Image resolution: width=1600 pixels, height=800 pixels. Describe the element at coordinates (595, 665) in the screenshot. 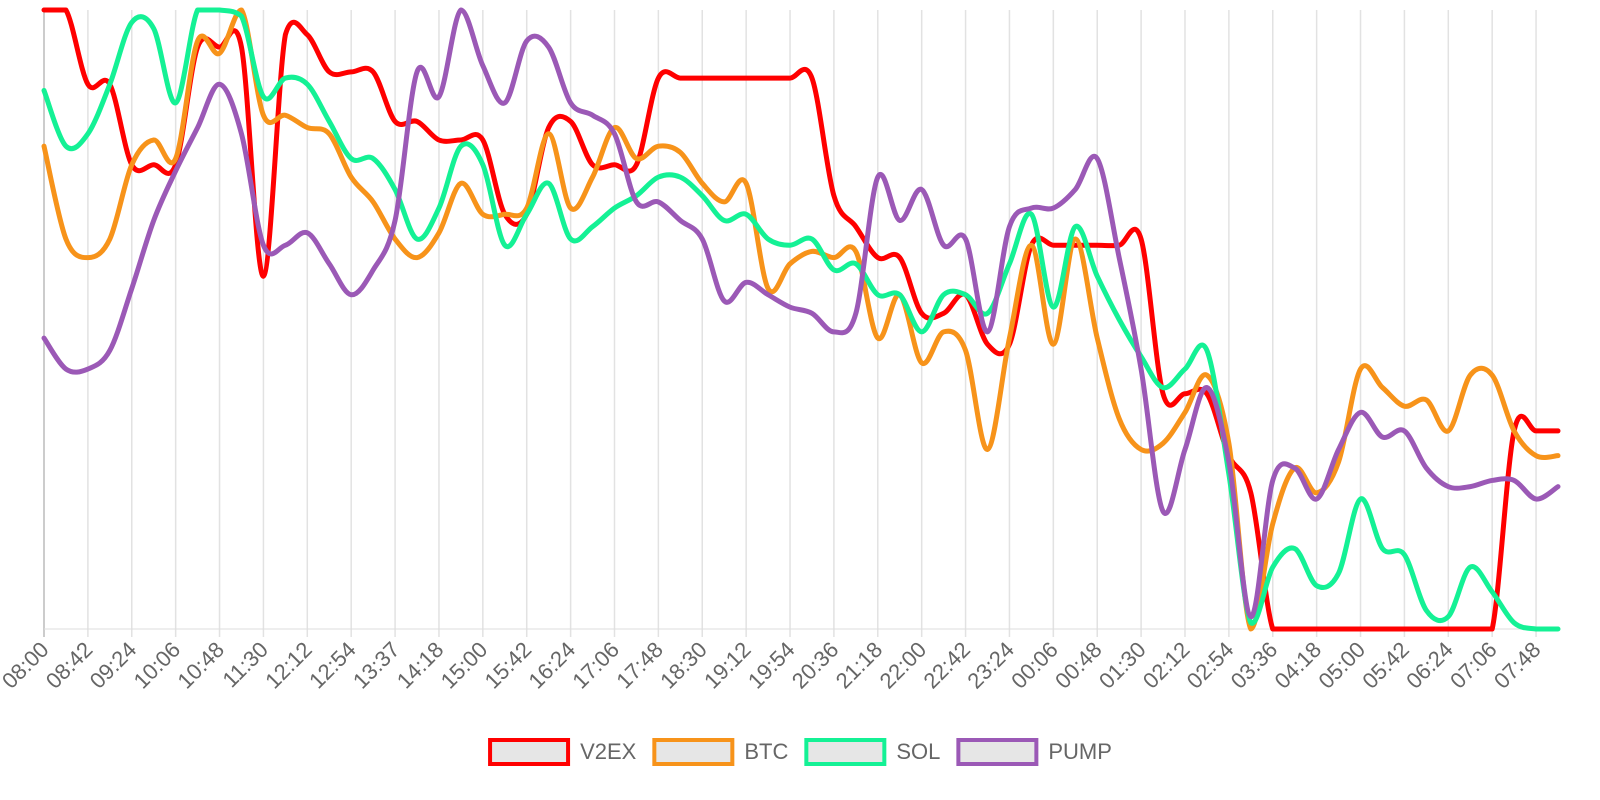

I see `x-tick-label: 17:06` at that location.